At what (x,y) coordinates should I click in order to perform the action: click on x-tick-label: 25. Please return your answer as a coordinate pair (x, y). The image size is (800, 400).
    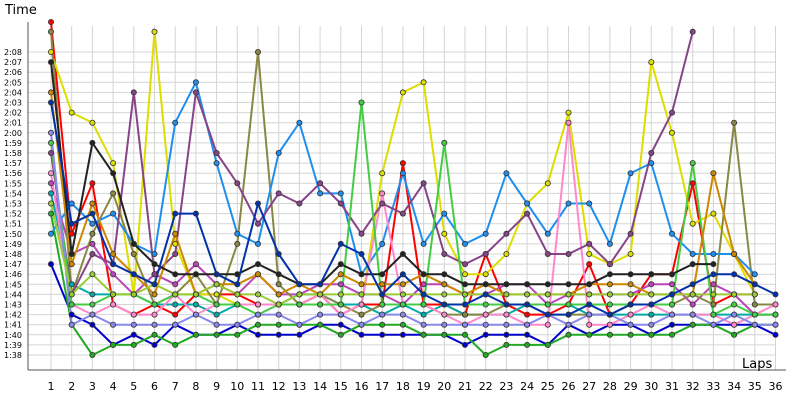
    Looking at the image, I should click on (548, 386).